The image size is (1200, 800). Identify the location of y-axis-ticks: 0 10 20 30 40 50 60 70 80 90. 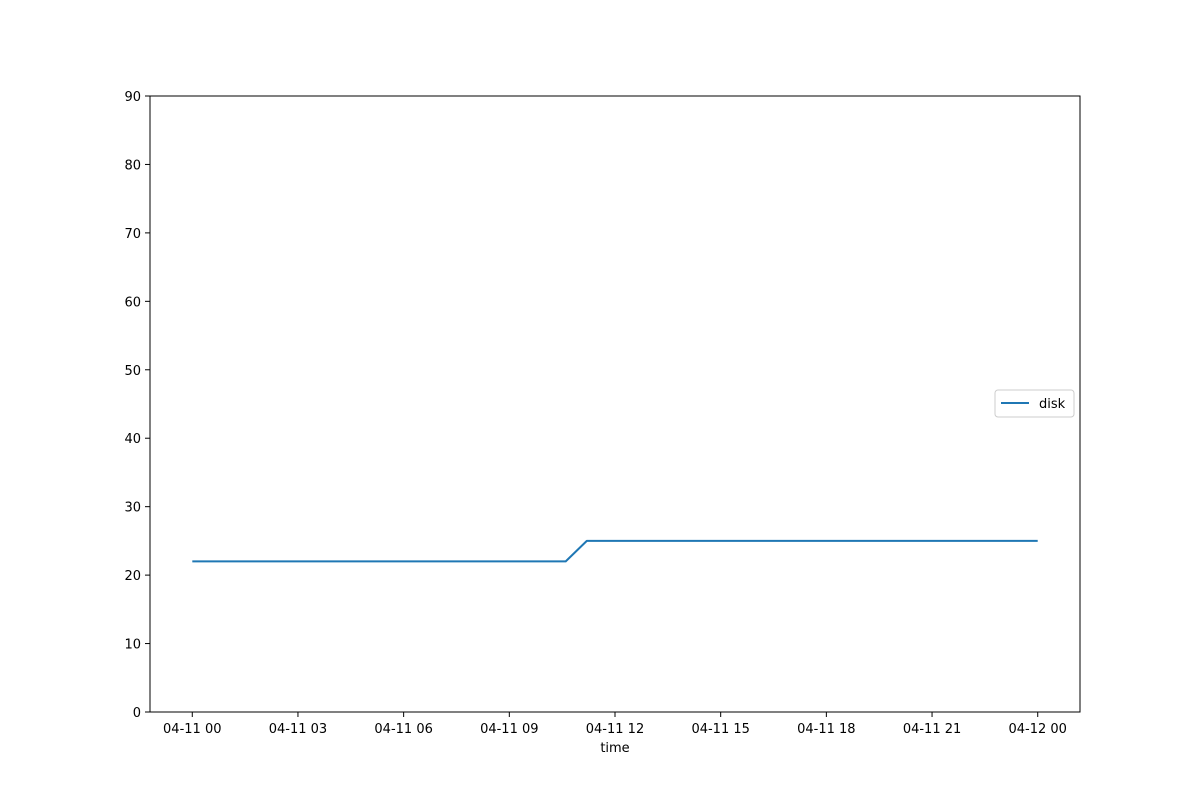
(137, 405).